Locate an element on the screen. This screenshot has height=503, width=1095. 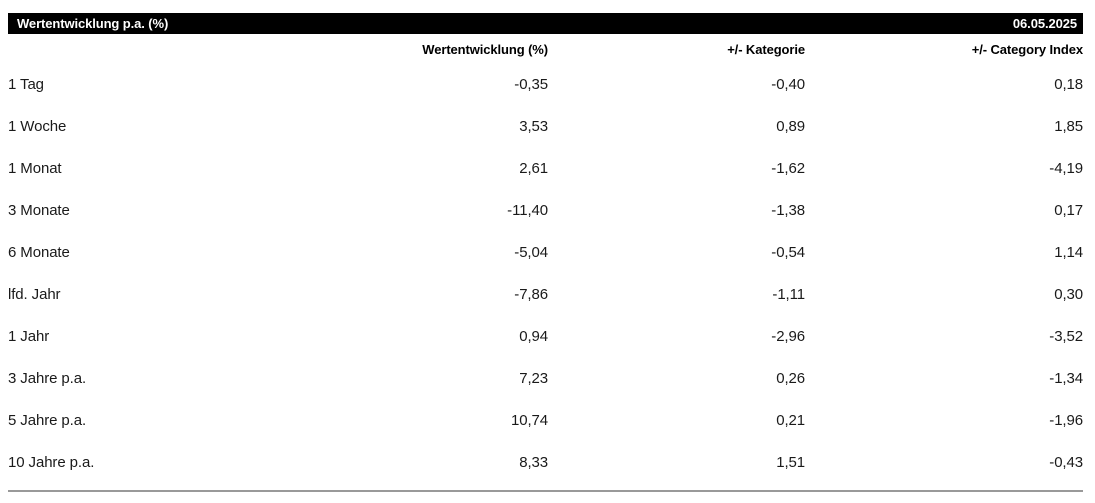
value-category-index: -1,96 is located at coordinates (1066, 420).